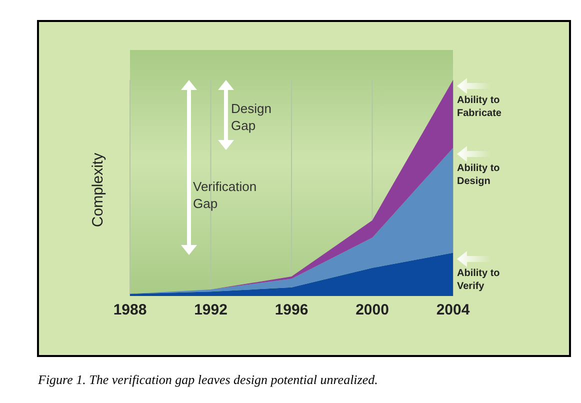  Describe the element at coordinates (208, 380) in the screenshot. I see `caption: Figure 1. The verification gap leaves design potential unrealized.` at that location.